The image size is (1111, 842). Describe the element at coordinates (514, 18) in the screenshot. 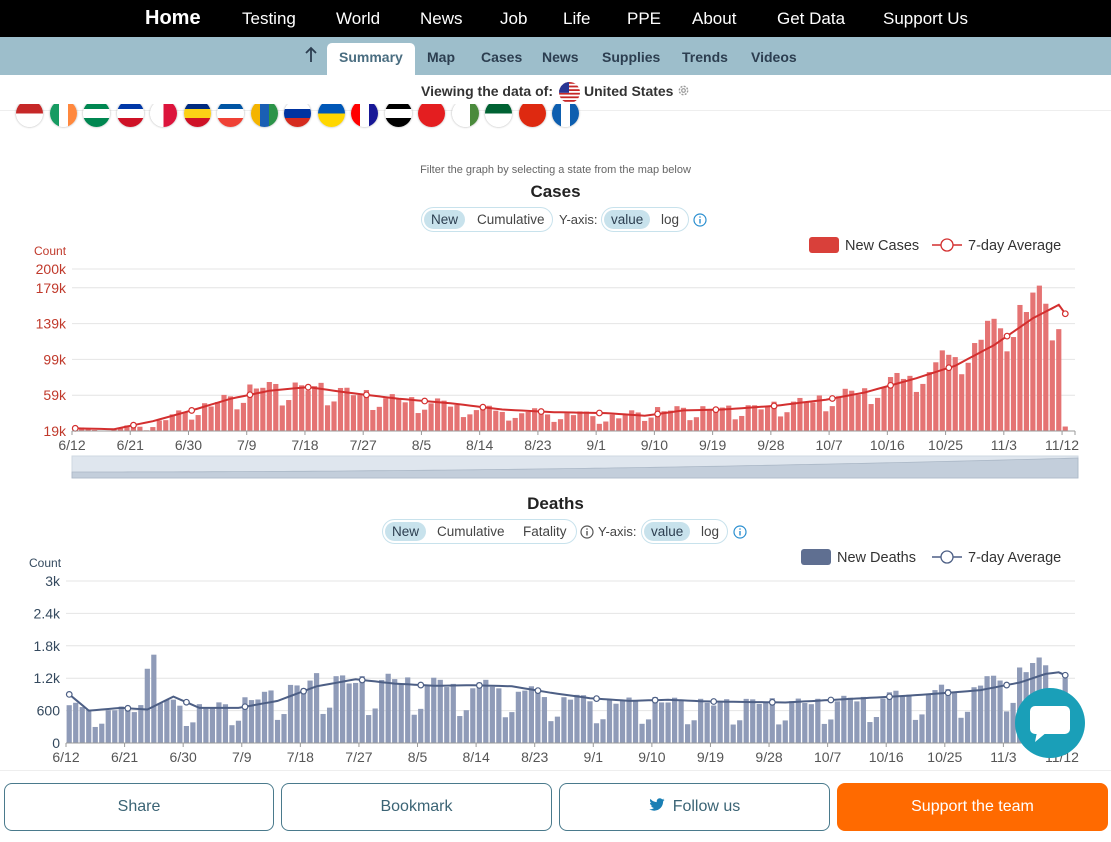

I see `nav-job: Job` at that location.